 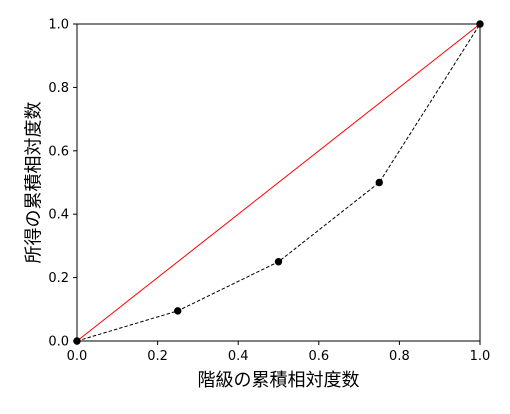 I want to click on x-tick-label: 0.4, so click(x=238, y=356).